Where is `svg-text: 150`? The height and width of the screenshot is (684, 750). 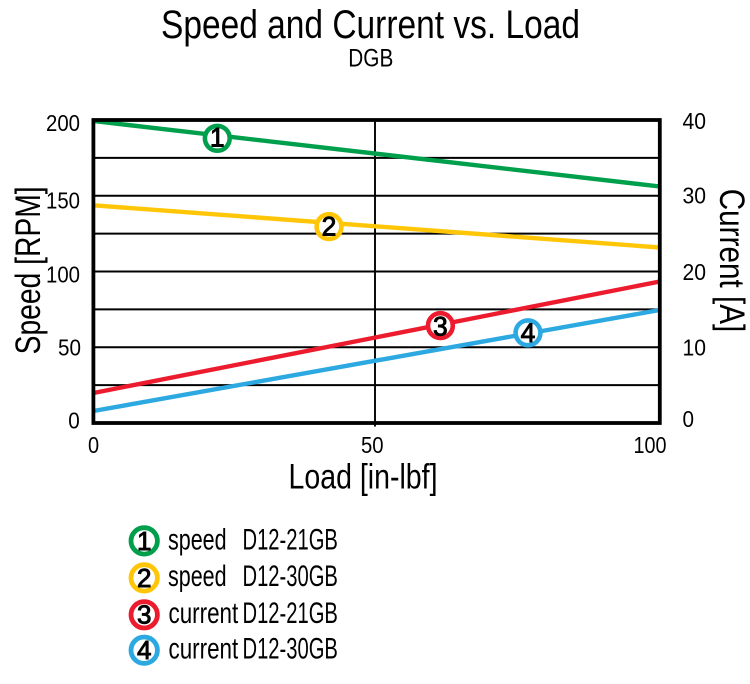
svg-text: 150 is located at coordinates (63, 201).